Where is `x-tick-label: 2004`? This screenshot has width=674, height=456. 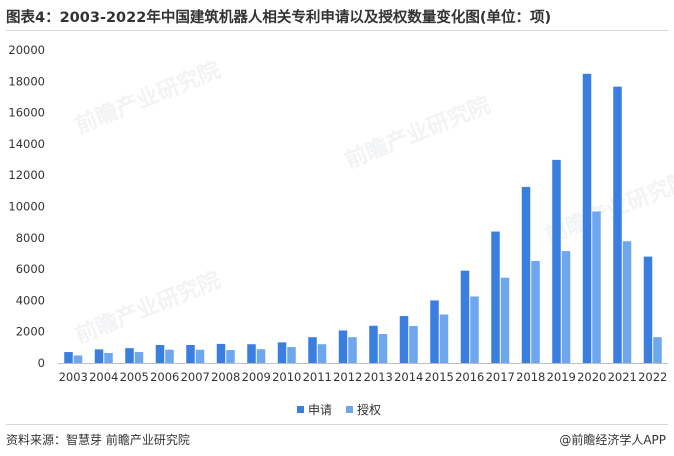 x-tick-label: 2004 is located at coordinates (103, 377).